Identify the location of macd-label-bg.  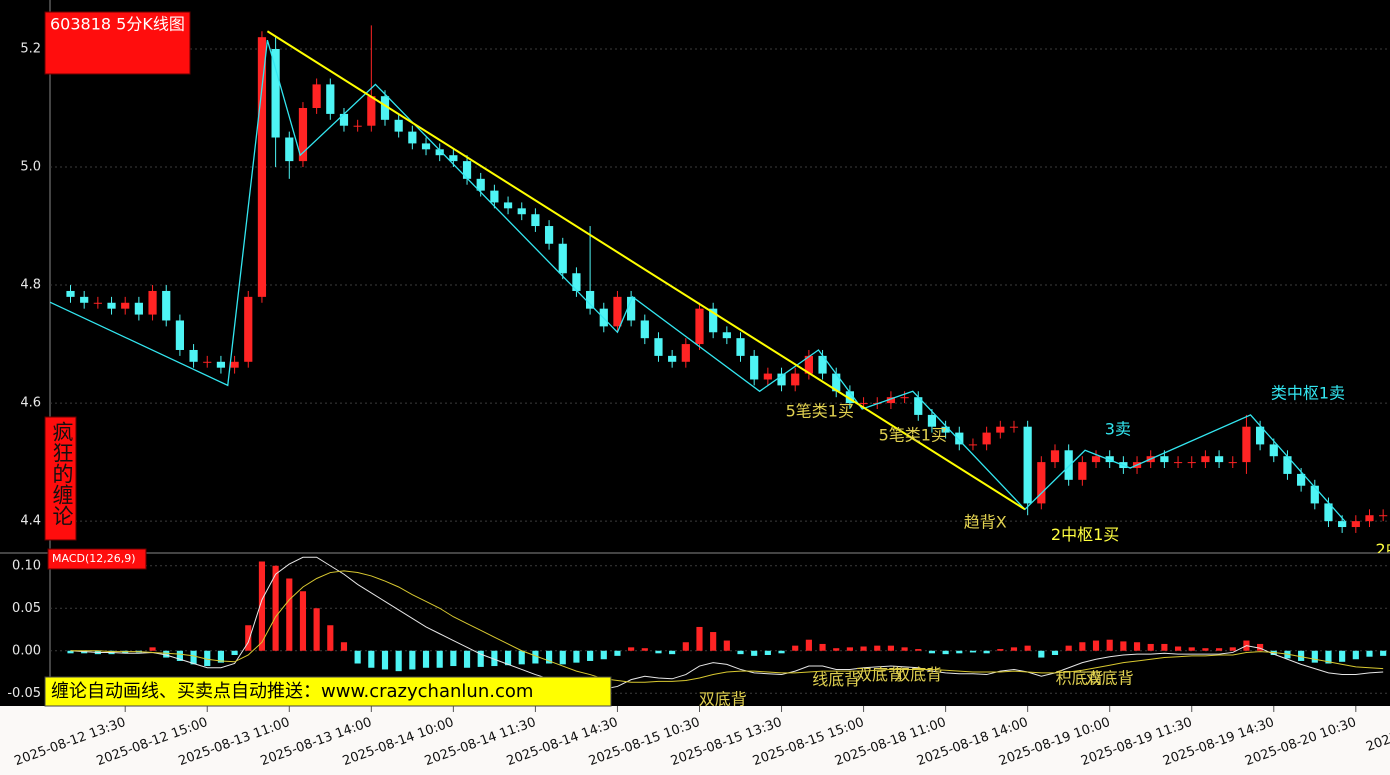
(97, 559).